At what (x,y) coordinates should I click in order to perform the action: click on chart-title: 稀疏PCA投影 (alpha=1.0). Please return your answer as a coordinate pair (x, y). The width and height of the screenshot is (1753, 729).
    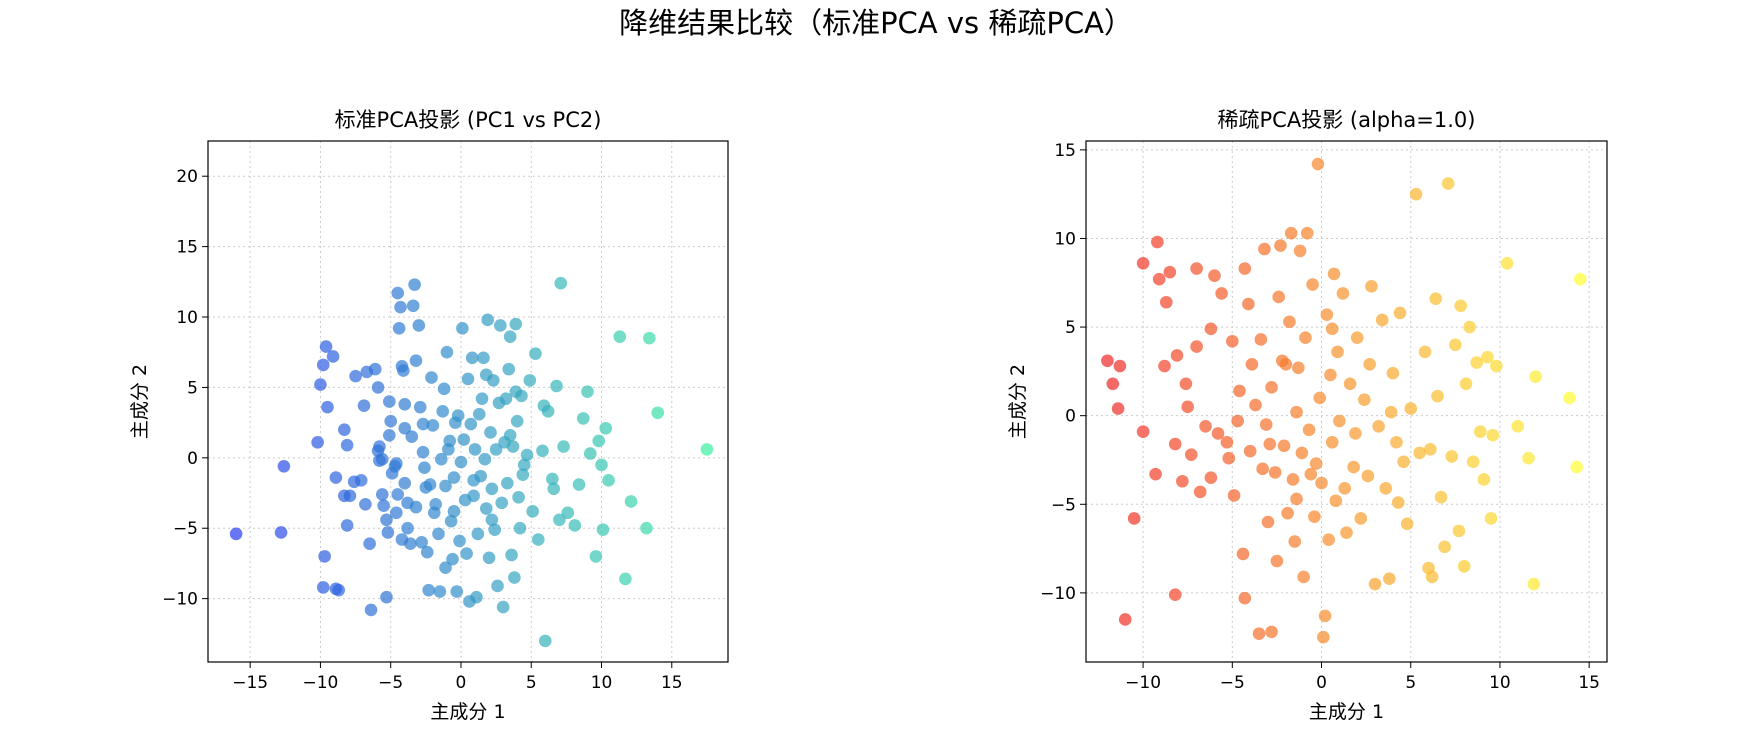
    Looking at the image, I should click on (1347, 120).